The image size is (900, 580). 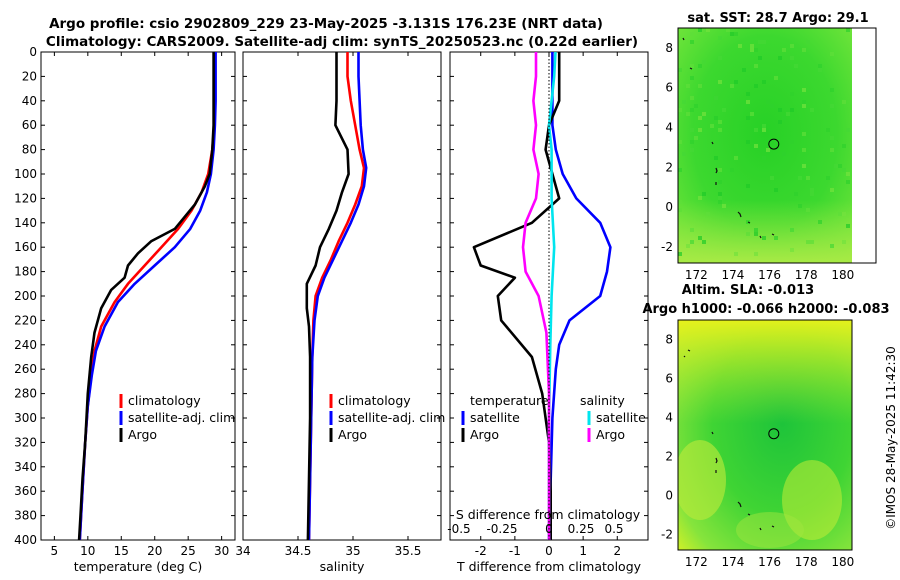 What do you see at coordinates (765, 231) in the screenshot?
I see `sst-field-south` at bounding box center [765, 231].